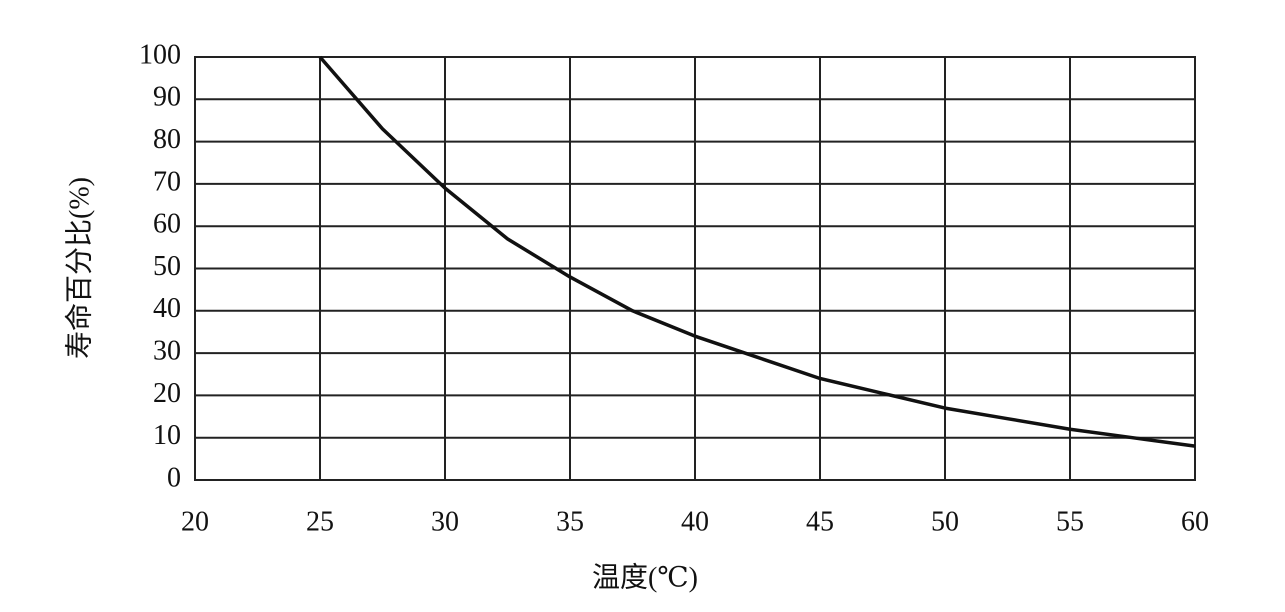  Describe the element at coordinates (195, 521) in the screenshot. I see `x-tick-label: 20` at that location.